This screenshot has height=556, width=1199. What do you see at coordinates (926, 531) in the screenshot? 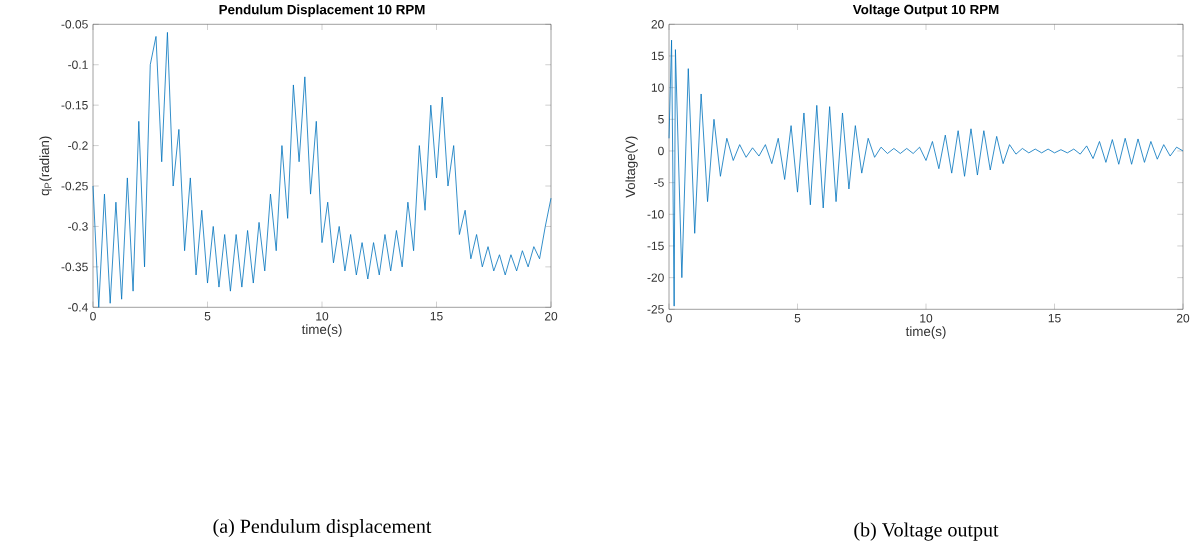
I see `text: (b) Voltage output` at bounding box center [926, 531].